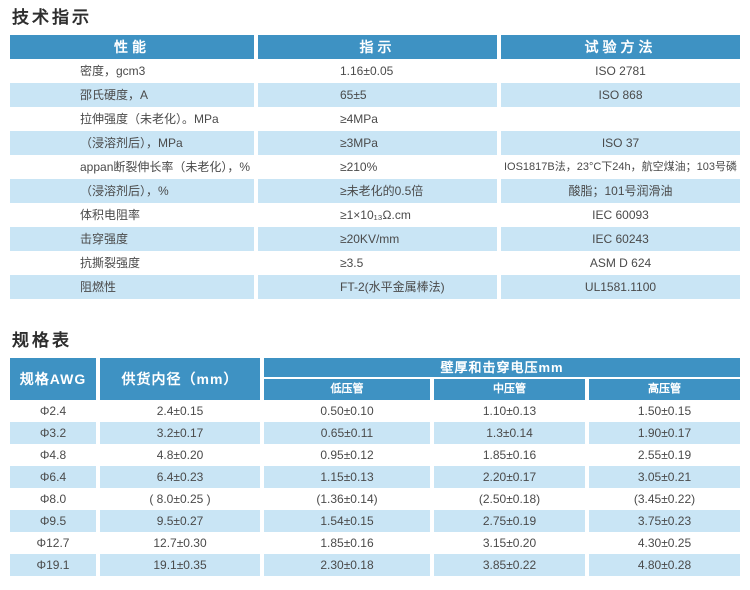  Describe the element at coordinates (377, 47) in the screenshot. I see `tech-col-header-value: 指示` at that location.